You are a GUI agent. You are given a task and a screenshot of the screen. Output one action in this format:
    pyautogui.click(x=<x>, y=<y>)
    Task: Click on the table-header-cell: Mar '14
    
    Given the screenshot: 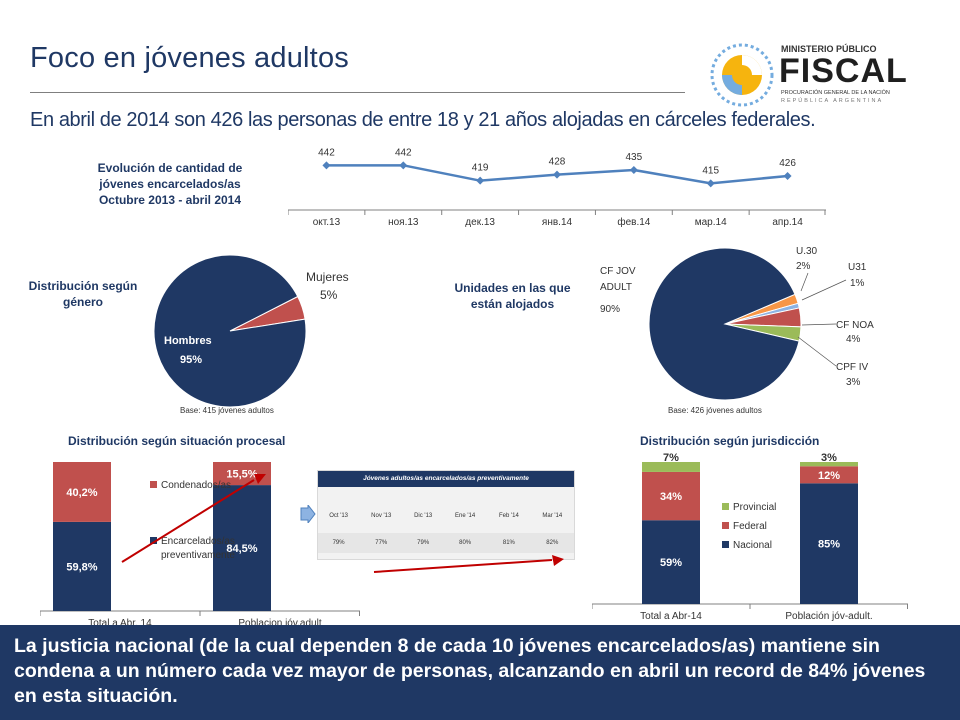 What is the action you would take?
    pyautogui.click(x=552, y=516)
    